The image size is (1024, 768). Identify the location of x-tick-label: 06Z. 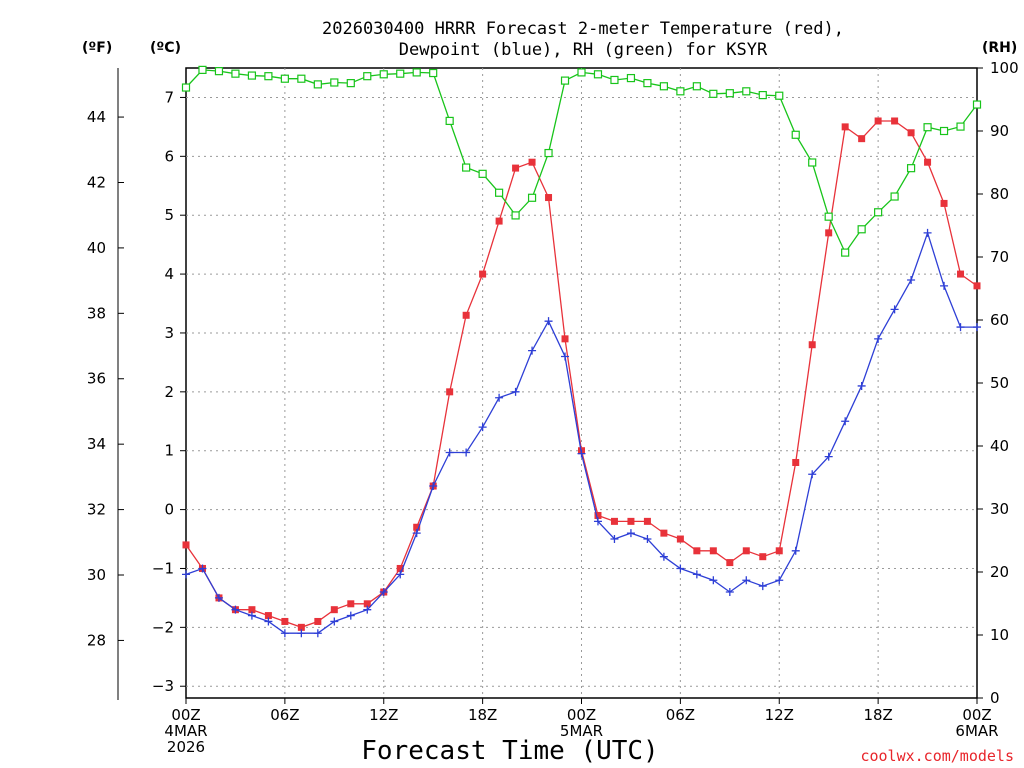
(284, 715).